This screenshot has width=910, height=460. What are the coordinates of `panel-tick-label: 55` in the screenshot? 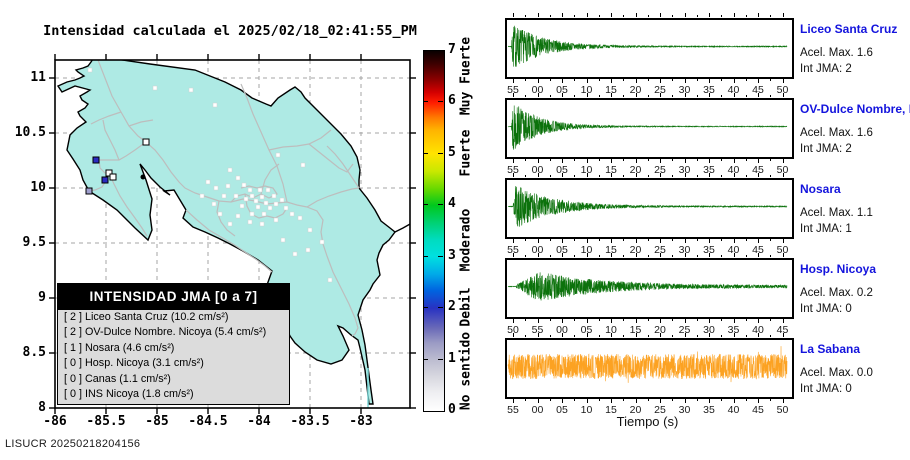 It's located at (537, 330).